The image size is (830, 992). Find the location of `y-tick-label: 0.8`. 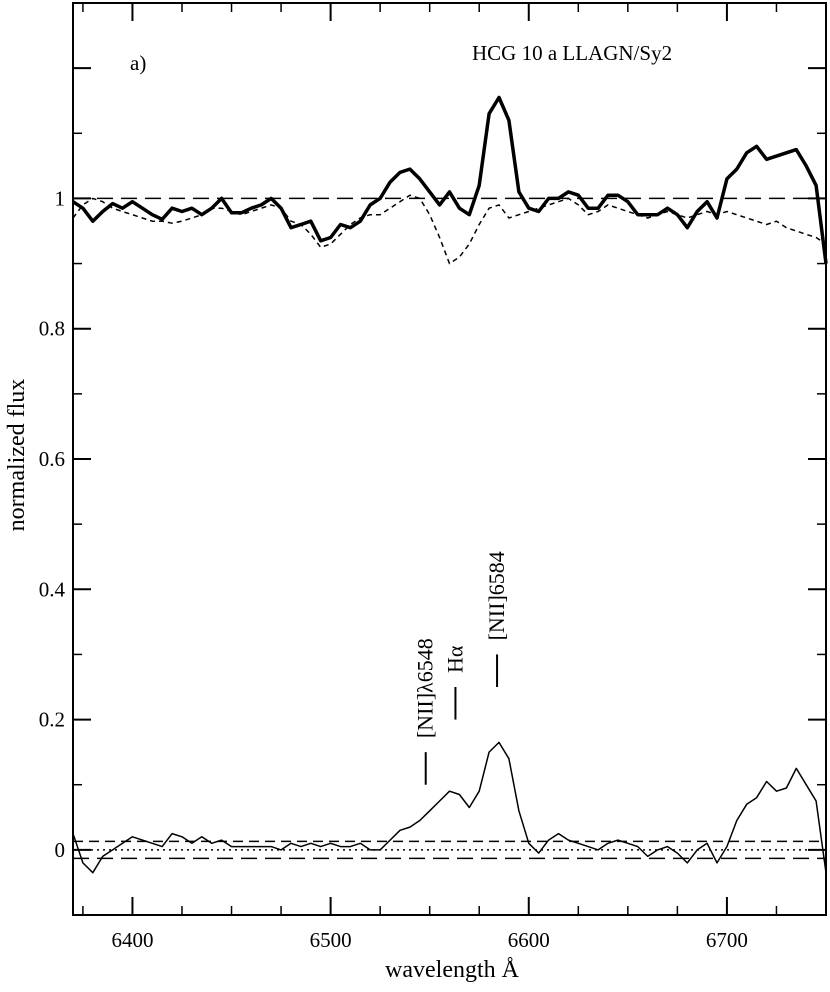

y-tick-label: 0.8 is located at coordinates (52, 329).